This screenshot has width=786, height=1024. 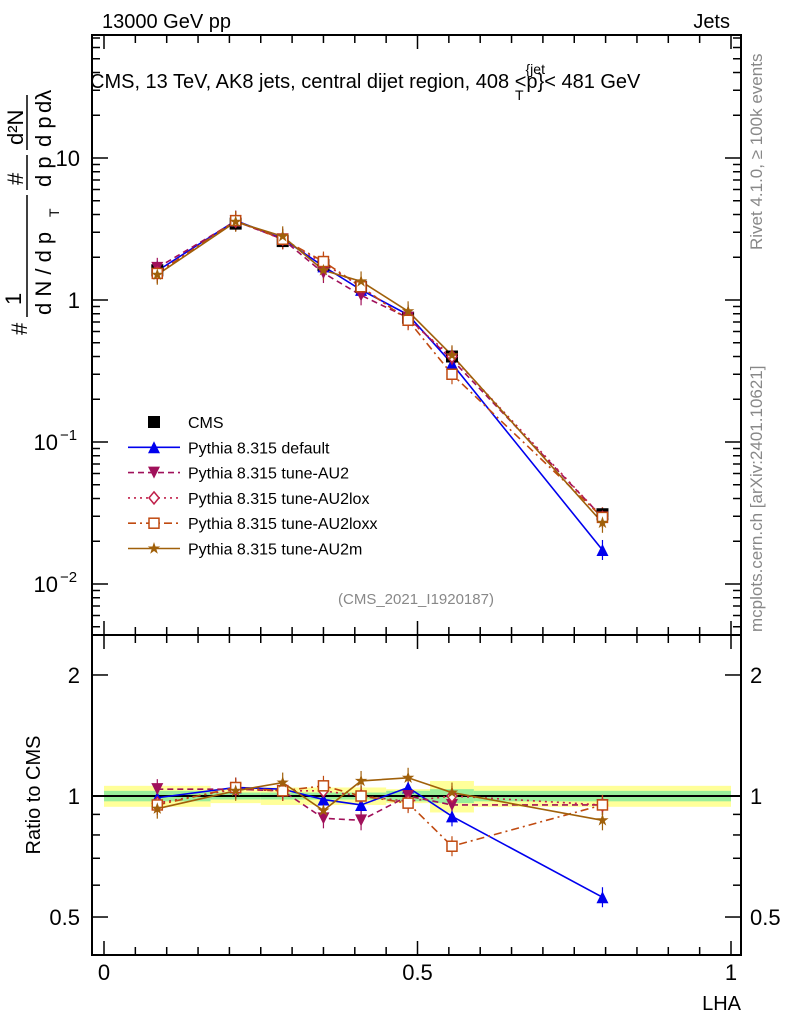 I want to click on series-line-au2-ratio, so click(x=380, y=805).